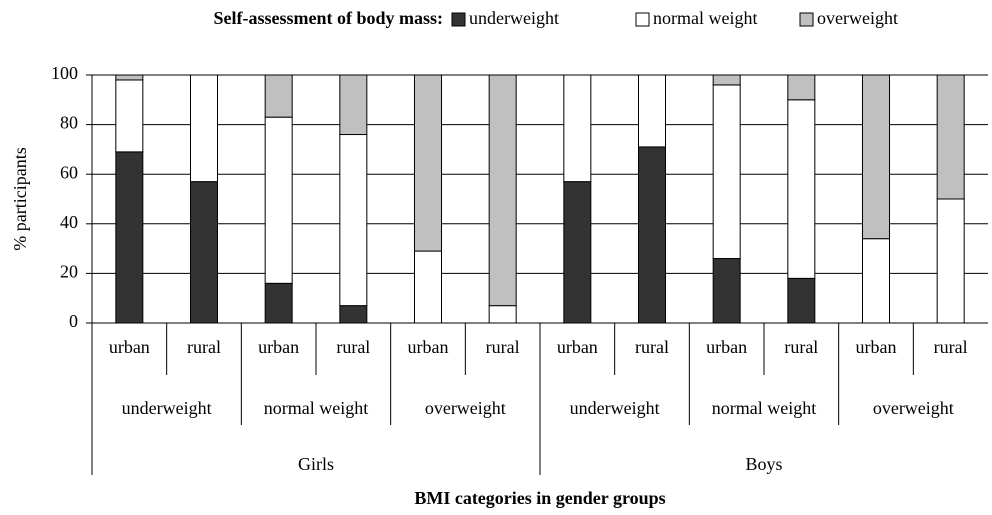 This screenshot has width=992, height=515. I want to click on legend-label: underweight, so click(514, 18).